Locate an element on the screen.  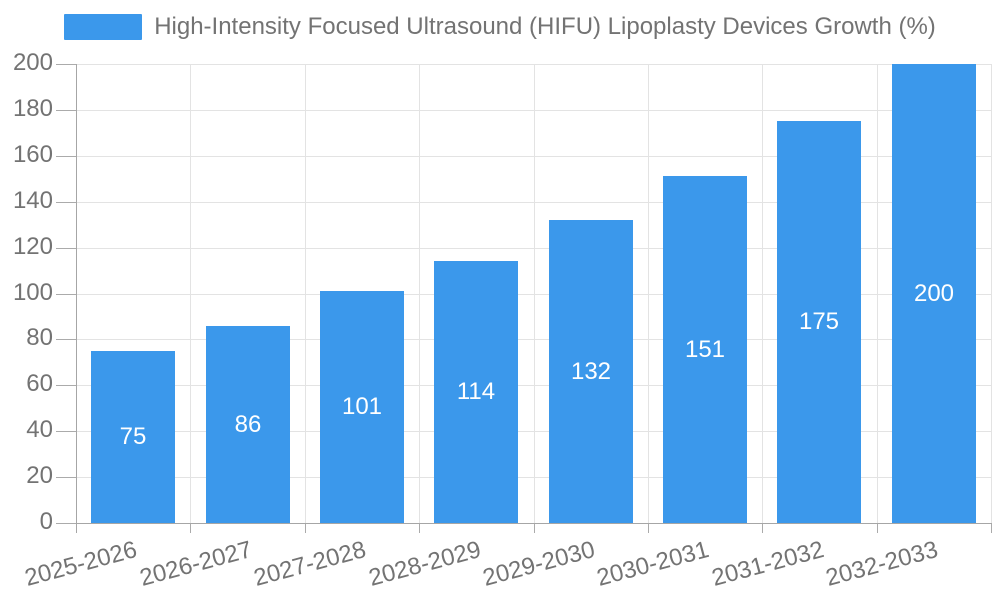
x-tick-label: 2029-2030 is located at coordinates (538, 564).